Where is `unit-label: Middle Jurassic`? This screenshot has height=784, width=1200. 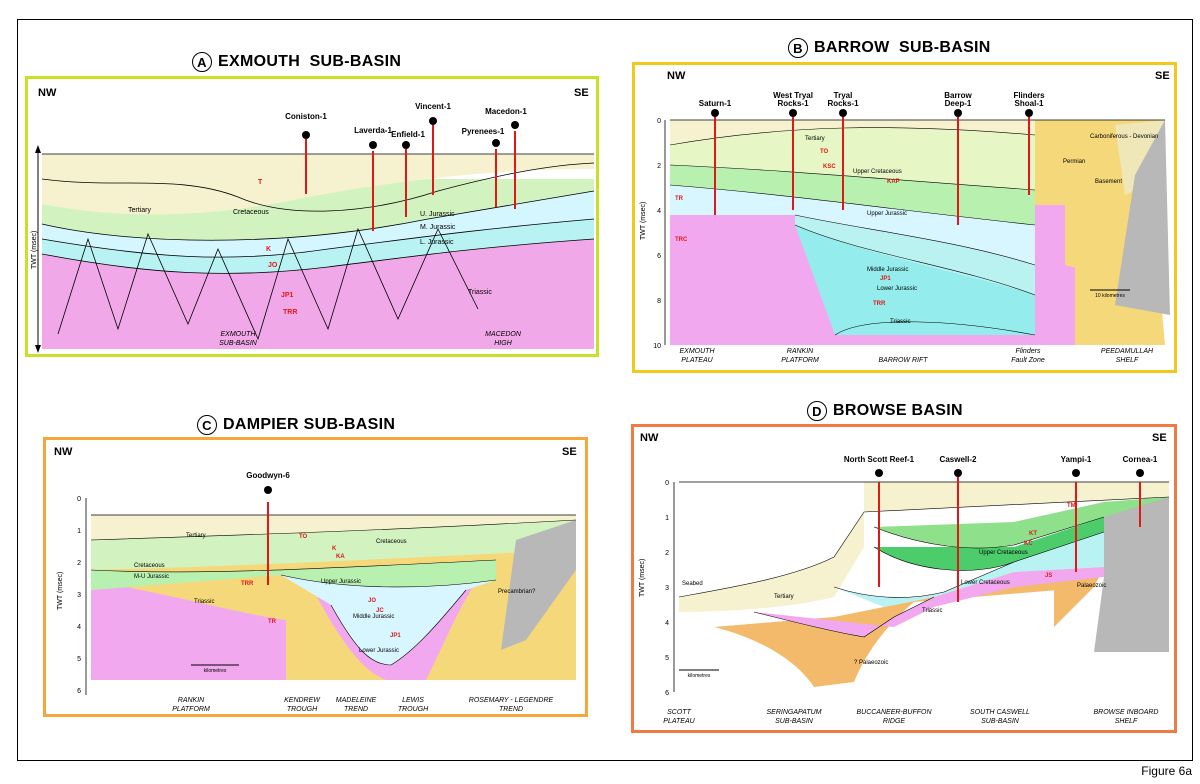
unit-label: Middle Jurassic is located at coordinates (373, 617).